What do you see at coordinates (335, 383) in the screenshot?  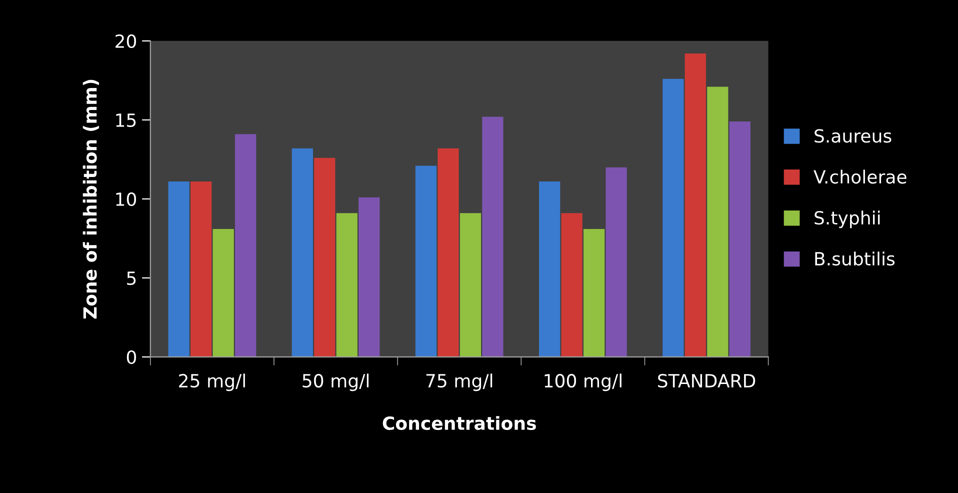 I see `x-tick-label: 50 mg/l` at bounding box center [335, 383].